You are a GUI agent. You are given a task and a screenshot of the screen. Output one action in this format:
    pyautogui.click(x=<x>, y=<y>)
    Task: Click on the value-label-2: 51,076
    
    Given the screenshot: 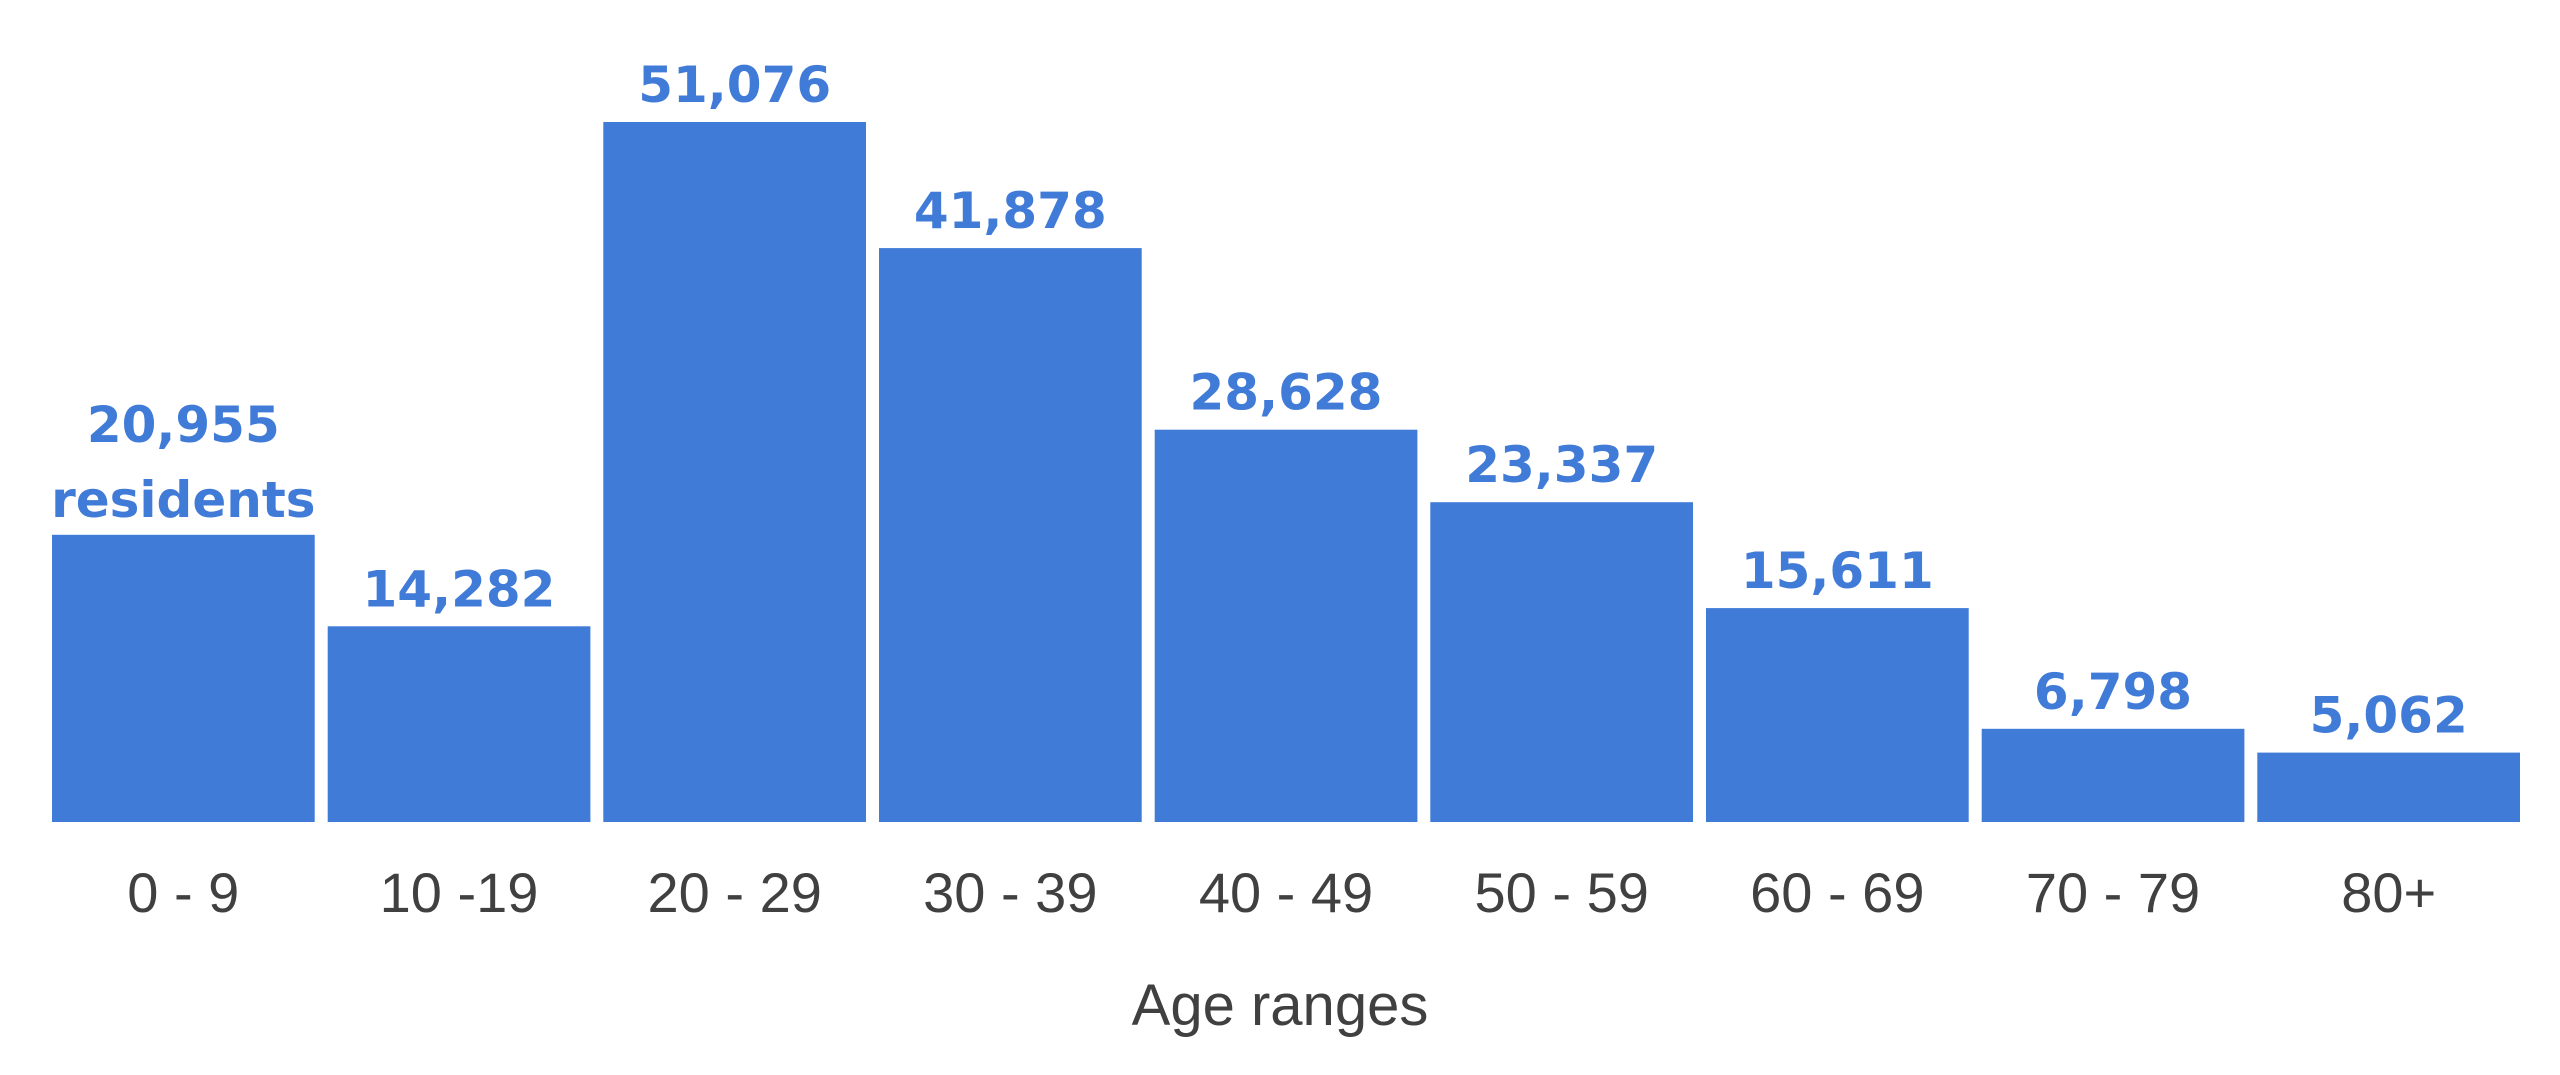 What is the action you would take?
    pyautogui.click(x=734, y=85)
    